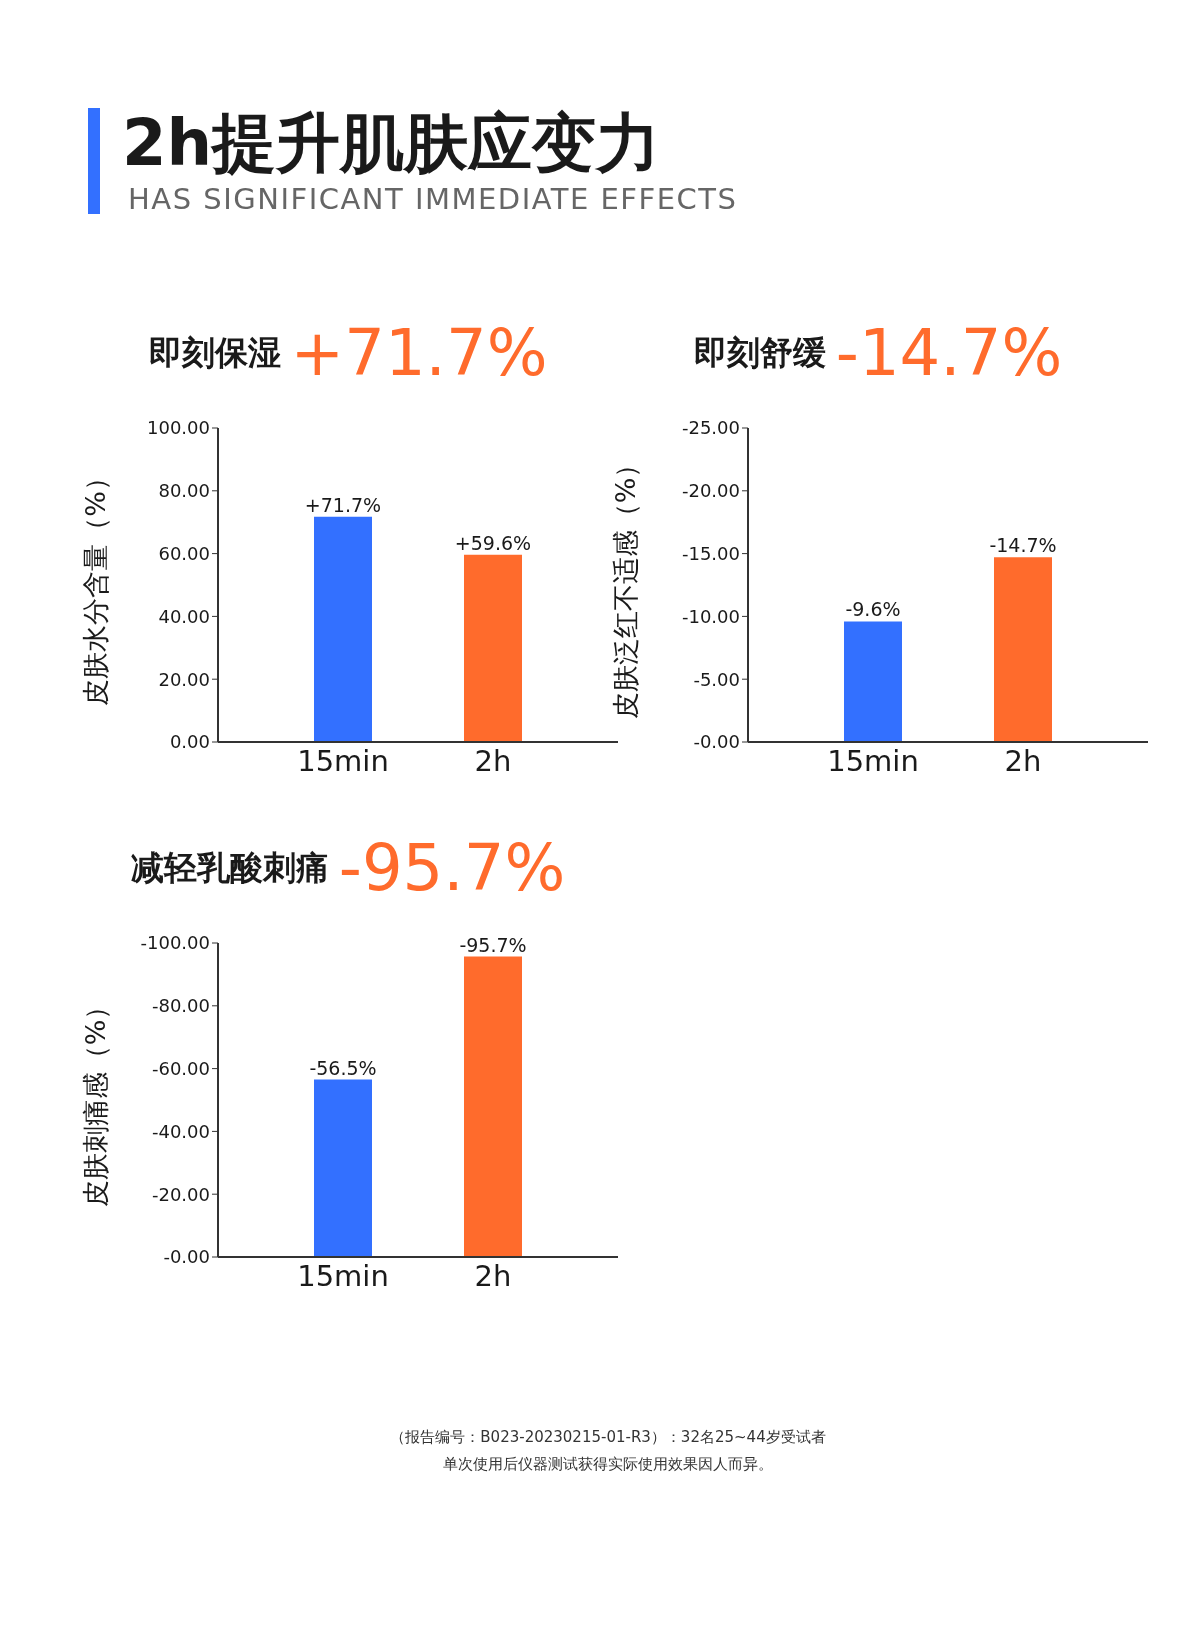  What do you see at coordinates (229, 867) in the screenshot?
I see `chart-title: 减轻乳酸刺痛` at bounding box center [229, 867].